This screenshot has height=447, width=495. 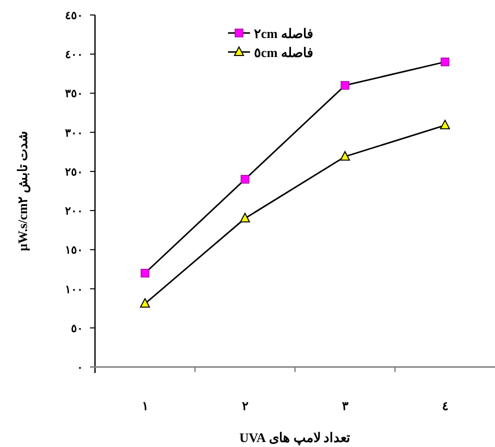 What do you see at coordinates (23, 191) in the screenshot?
I see `y-axis-title: شدت تابش µW.s/cm٢` at bounding box center [23, 191].